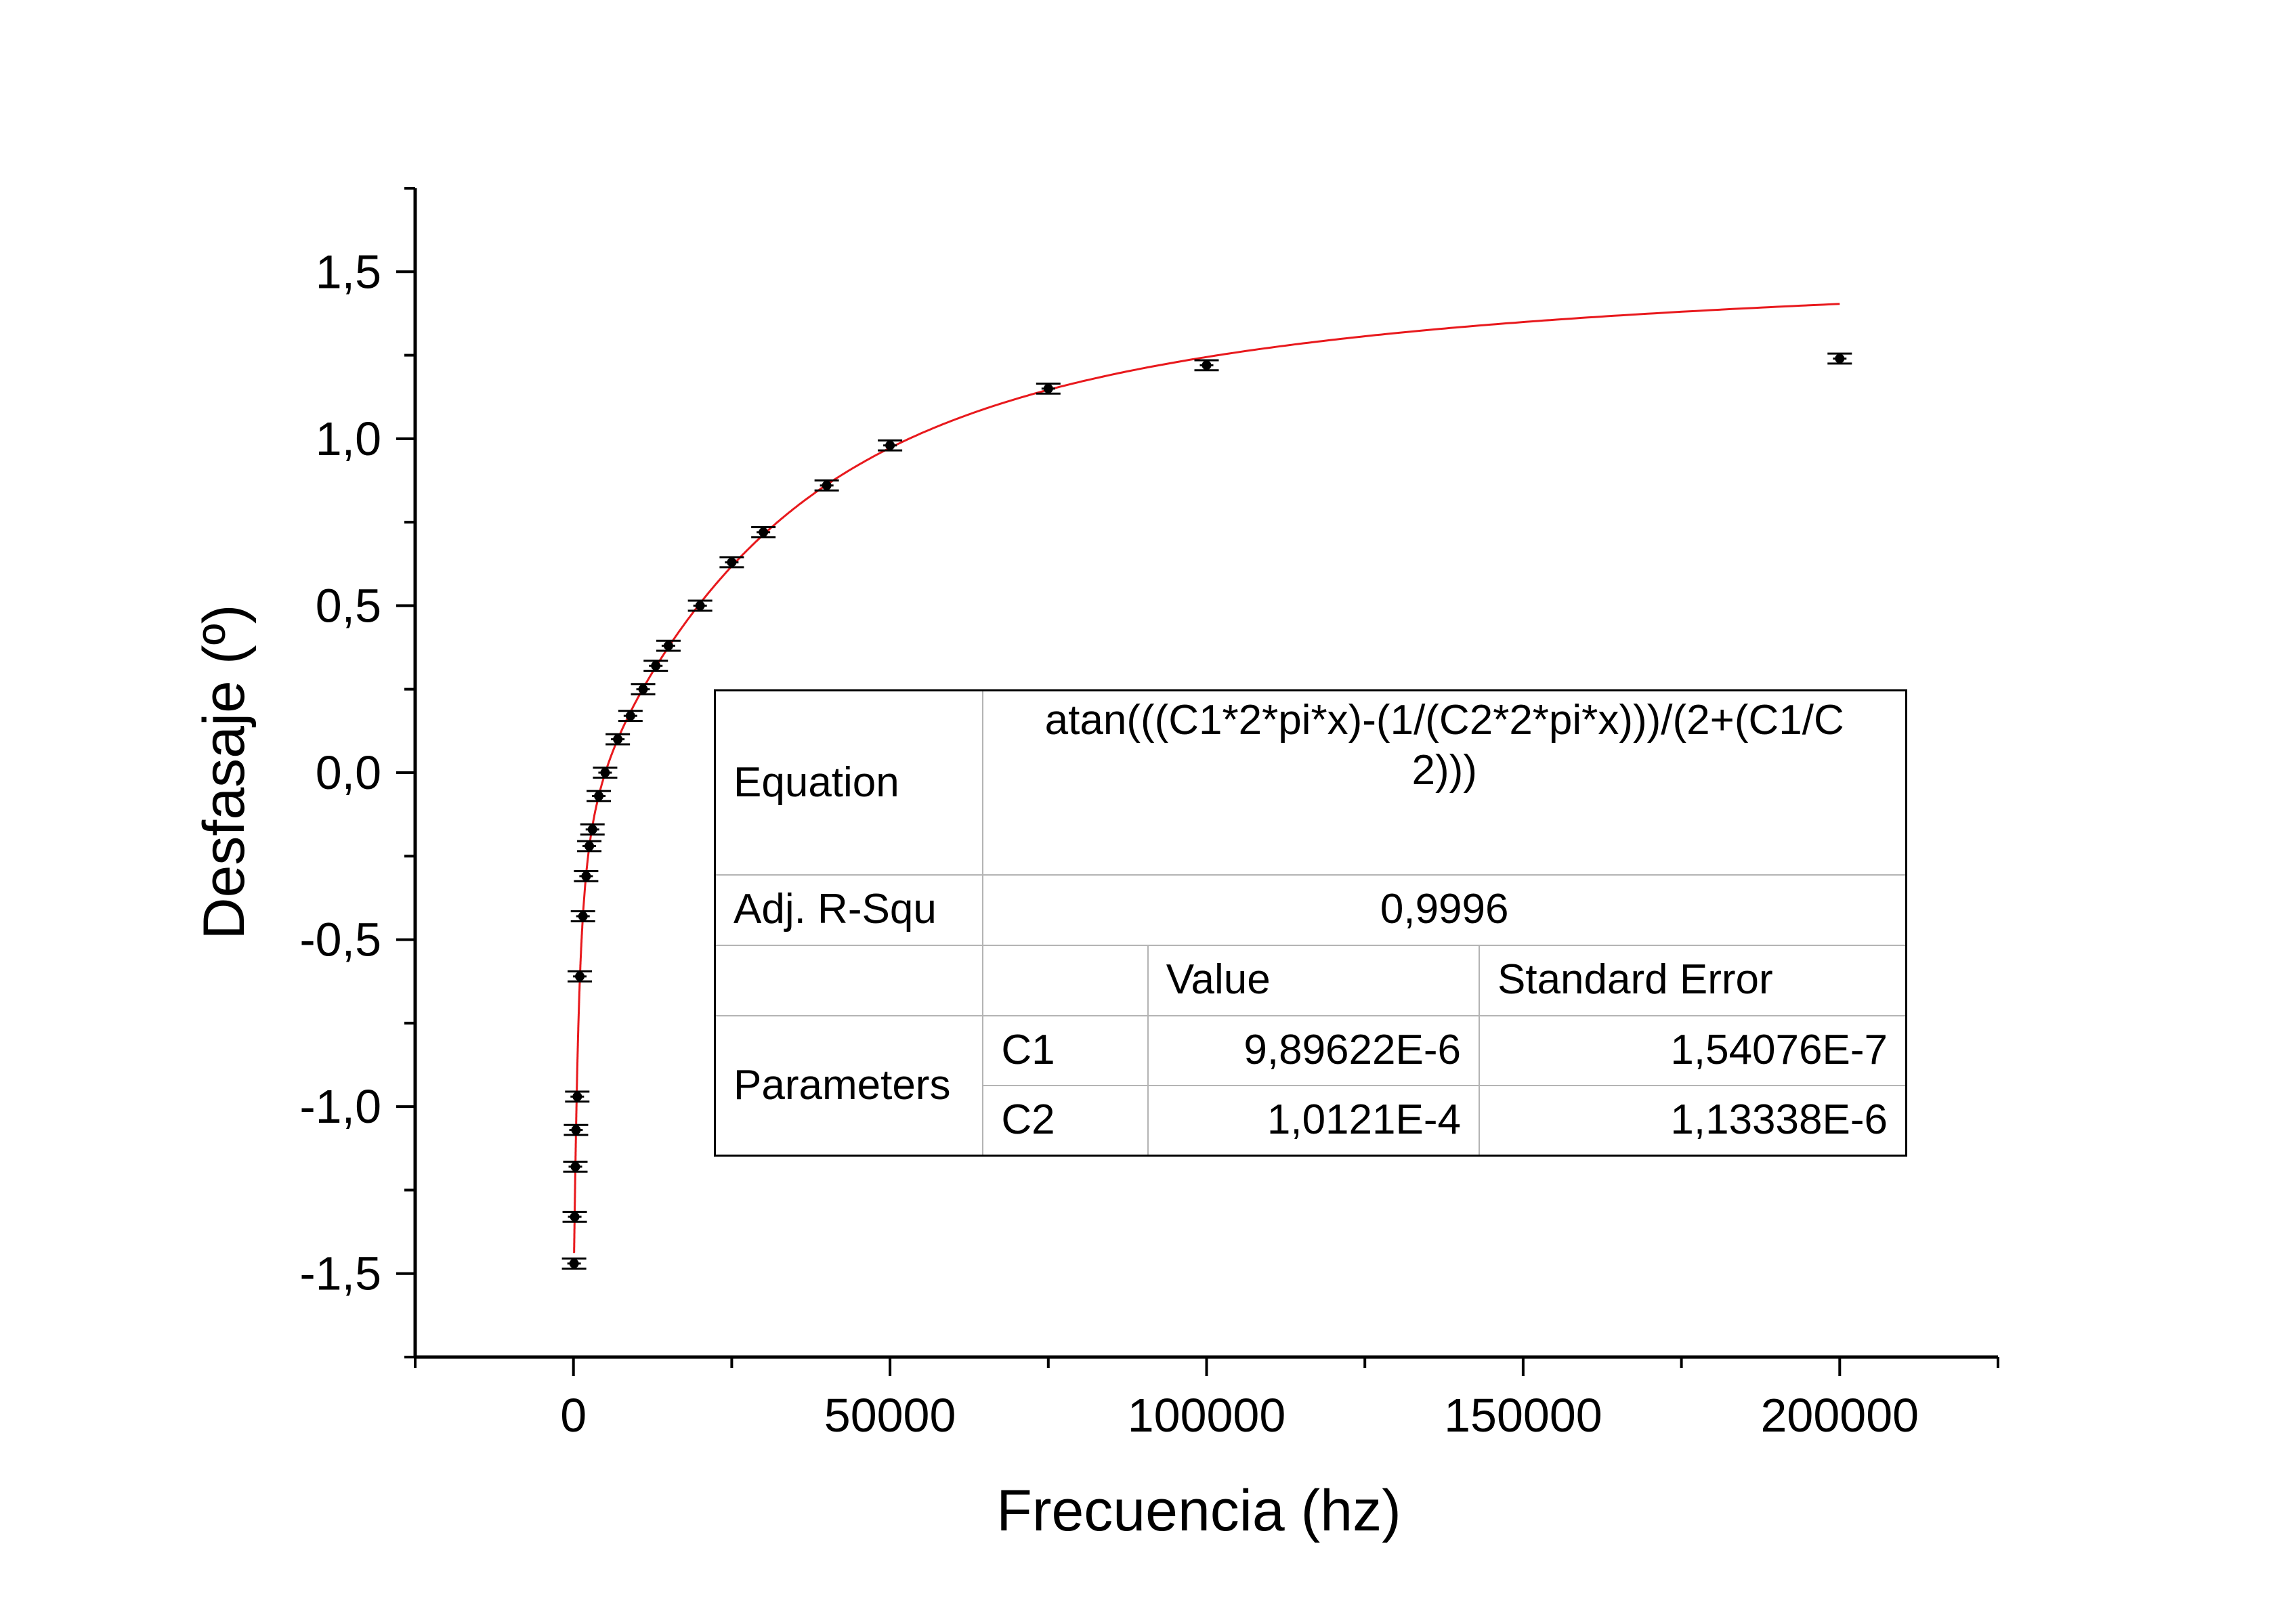 The height and width of the screenshot is (1611, 2296). What do you see at coordinates (349, 438) in the screenshot?
I see `y-tick-label: 1,0` at bounding box center [349, 438].